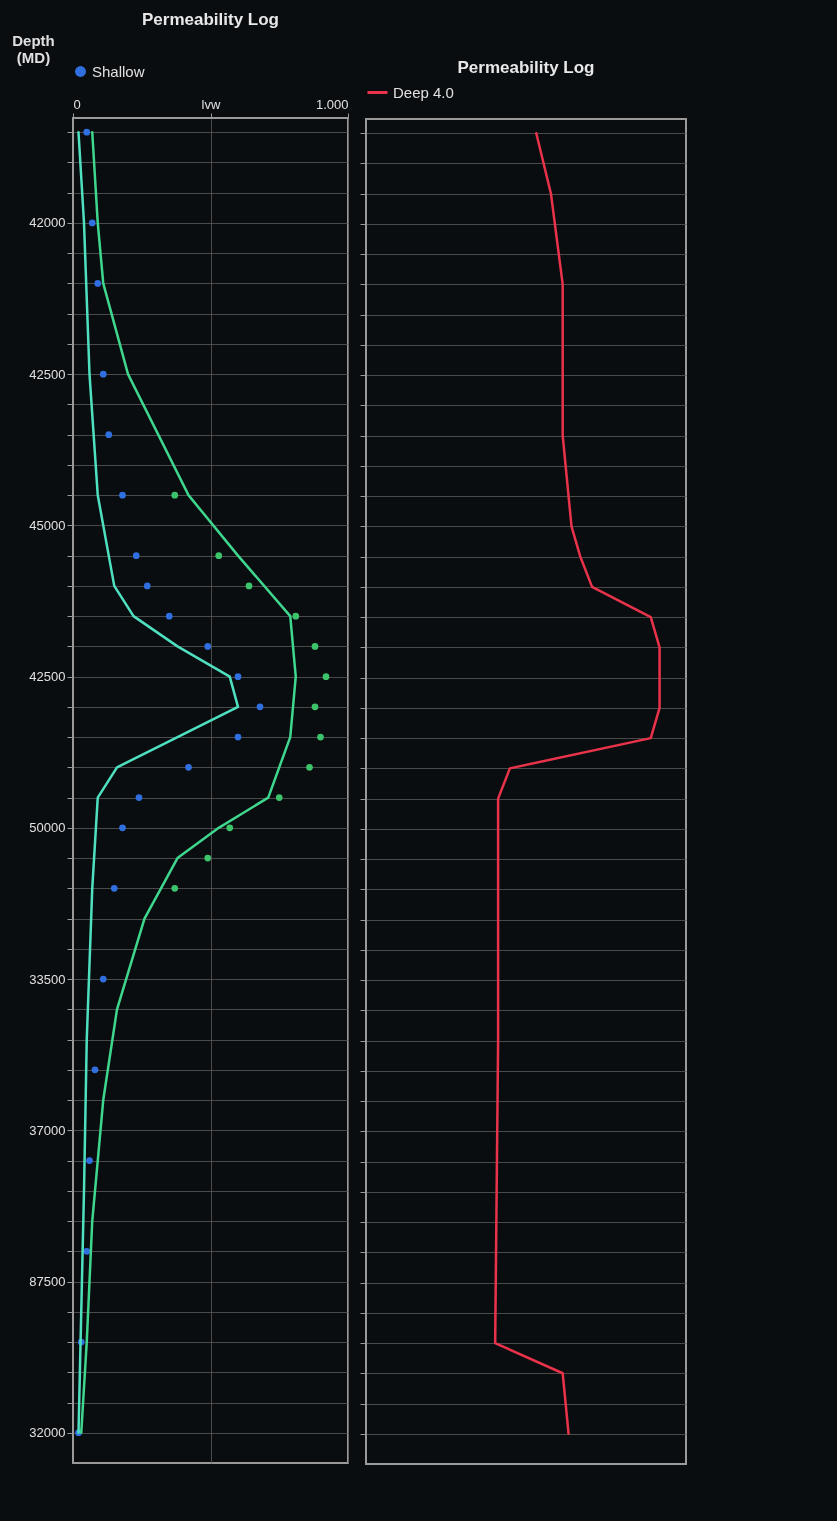 This screenshot has height=1521, width=837. What do you see at coordinates (47, 828) in the screenshot?
I see `y-tick-label: 50000` at bounding box center [47, 828].